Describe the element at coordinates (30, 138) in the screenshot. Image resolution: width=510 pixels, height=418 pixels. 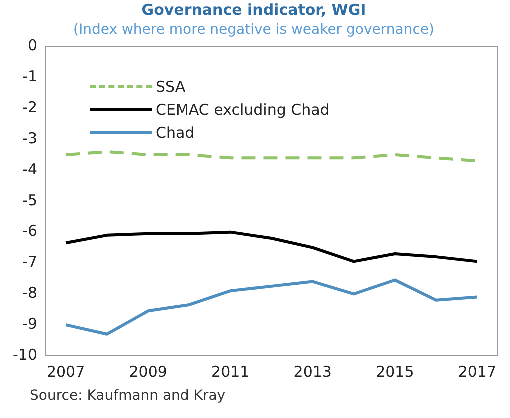
I see `y-tick-label: -3` at that location.